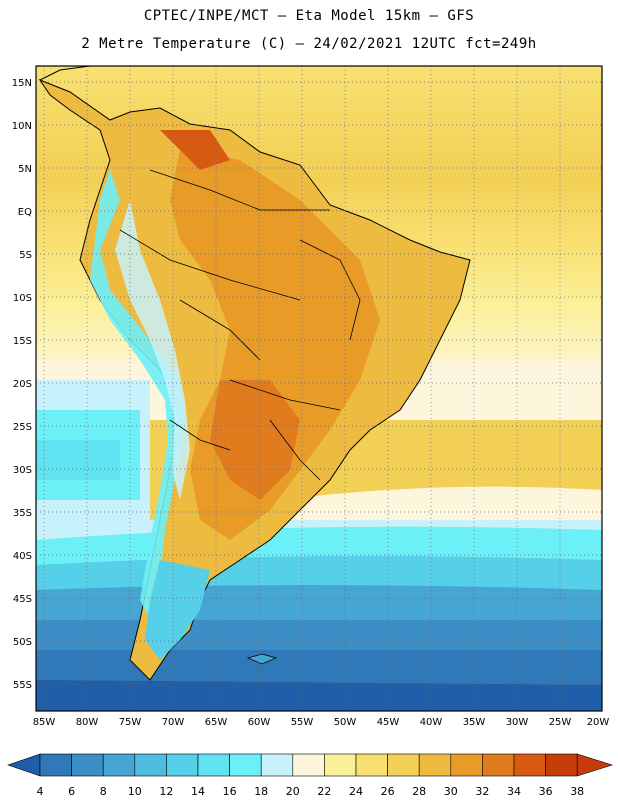 This screenshot has width=618, height=800. Describe the element at coordinates (22, 470) in the screenshot. I see `lat-label: 30S` at that location.